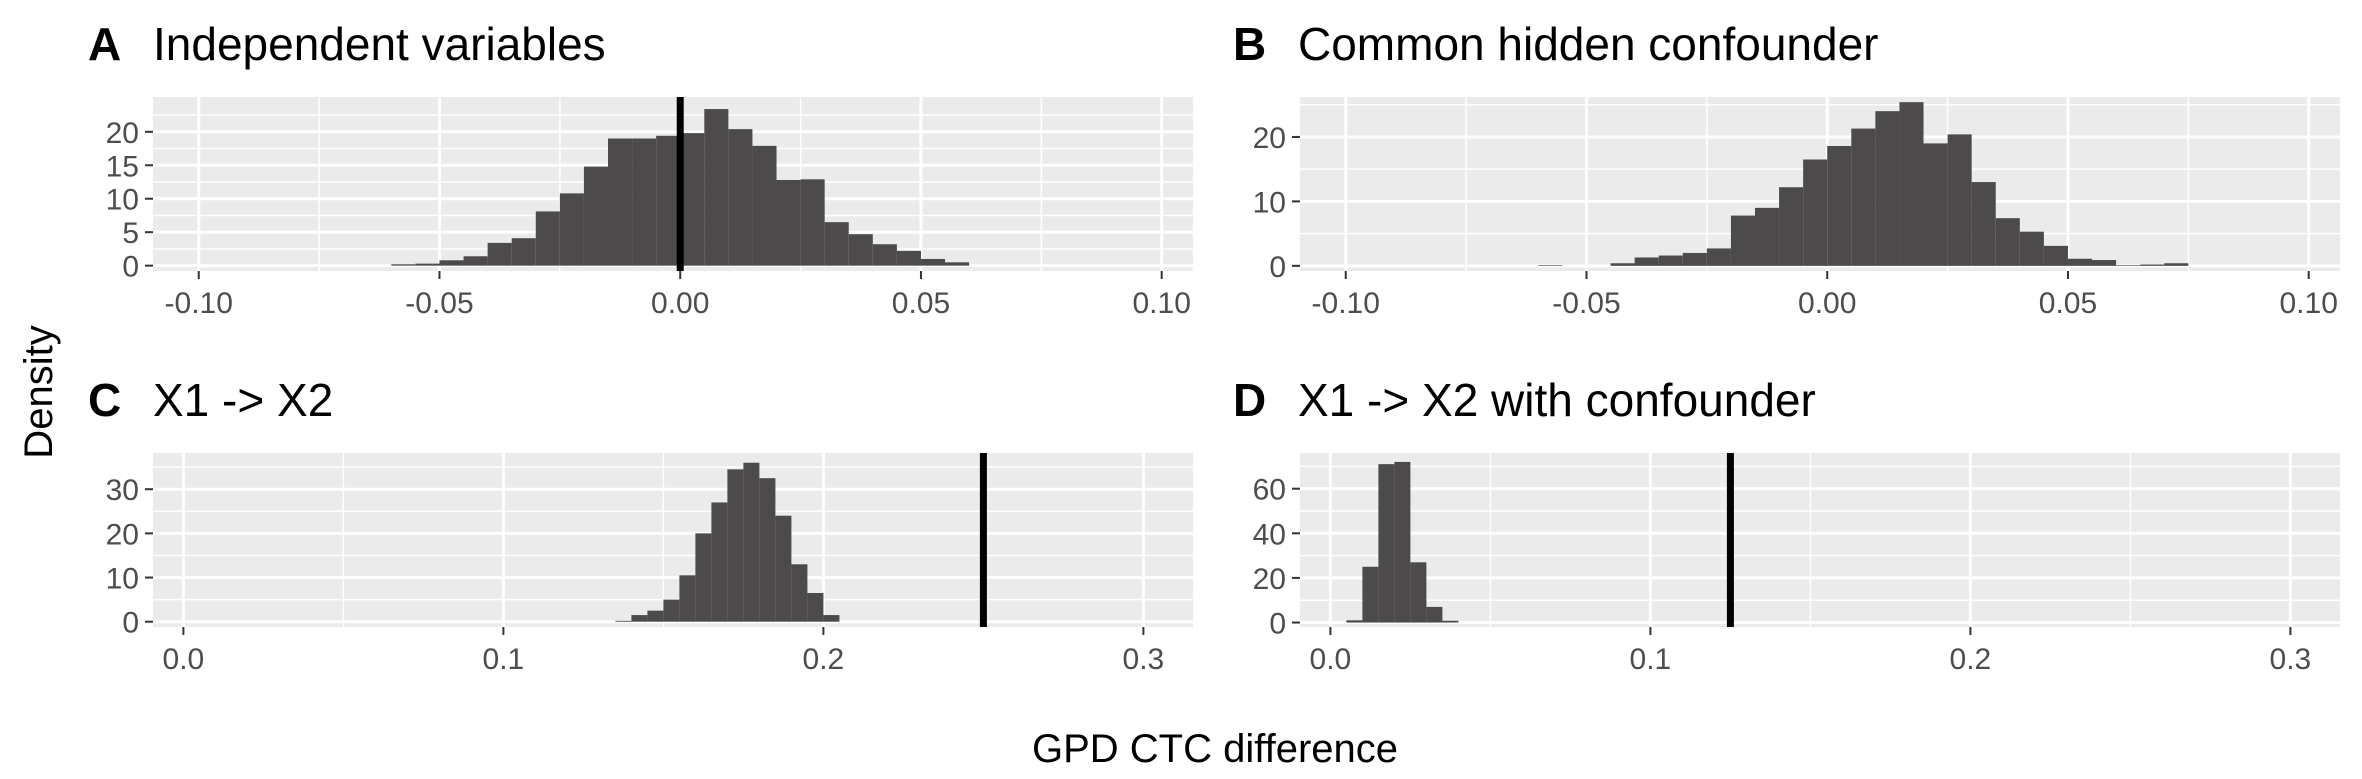 This screenshot has height=779, width=2362. Describe the element at coordinates (673, 540) in the screenshot. I see `plot-background` at that location.